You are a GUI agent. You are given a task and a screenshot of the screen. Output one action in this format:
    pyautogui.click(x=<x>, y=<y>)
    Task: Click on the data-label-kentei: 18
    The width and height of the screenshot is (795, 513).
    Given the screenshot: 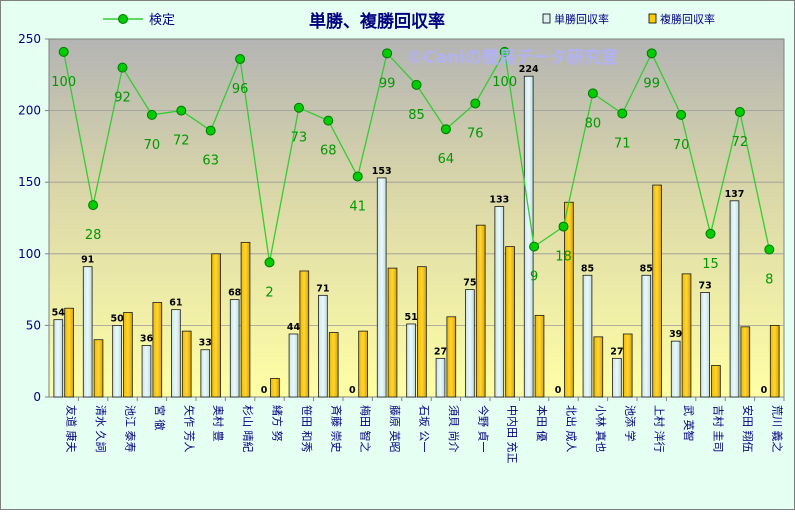 What is the action you would take?
    pyautogui.click(x=563, y=257)
    